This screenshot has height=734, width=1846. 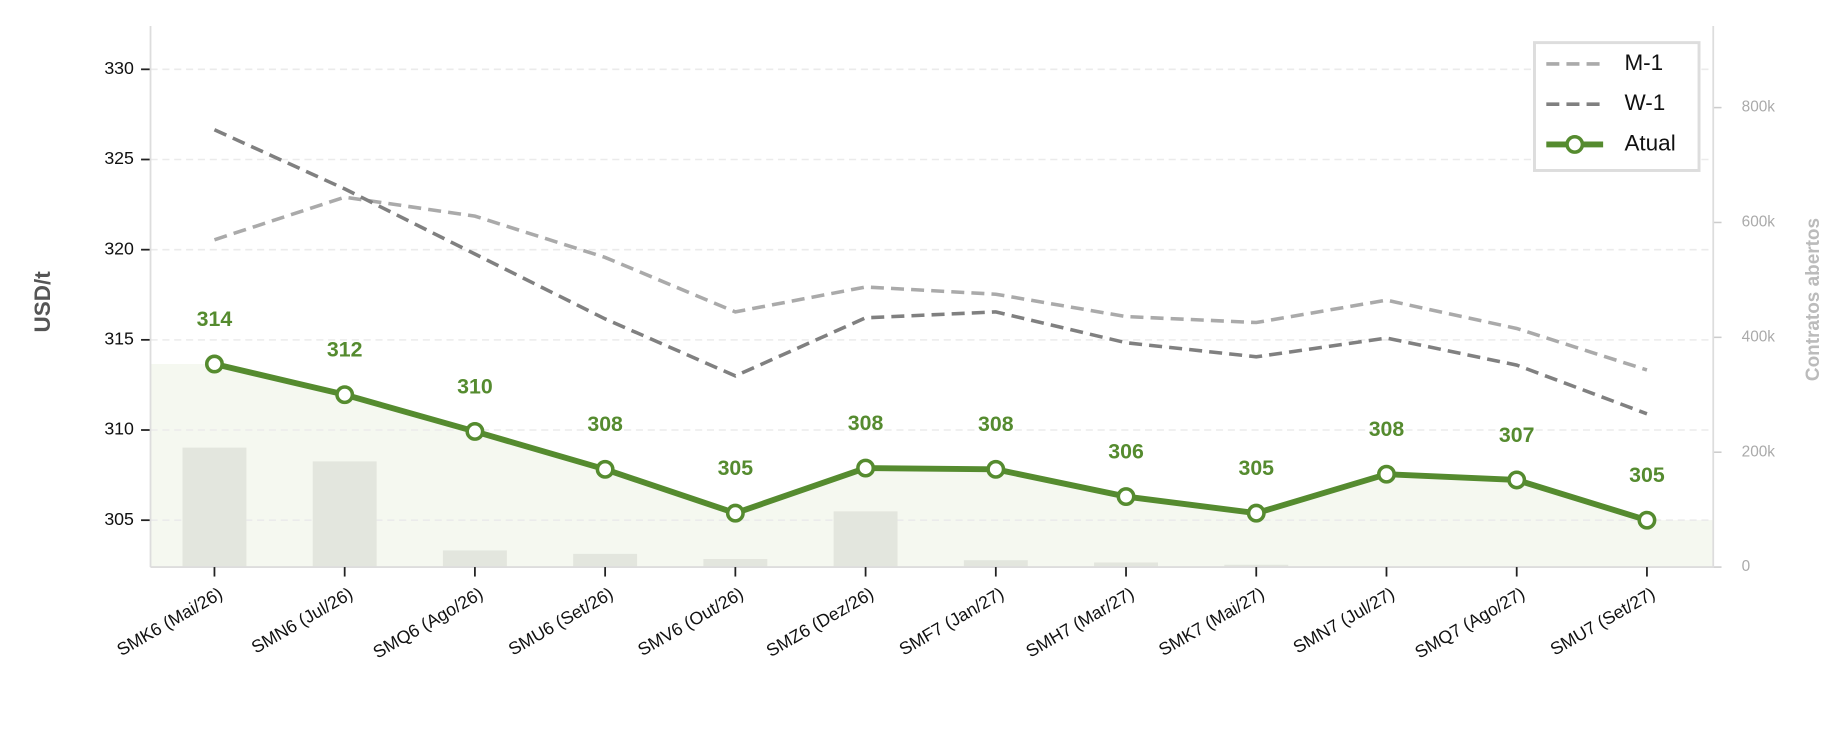 I want to click on legend-label: M-1, so click(x=1643, y=62).